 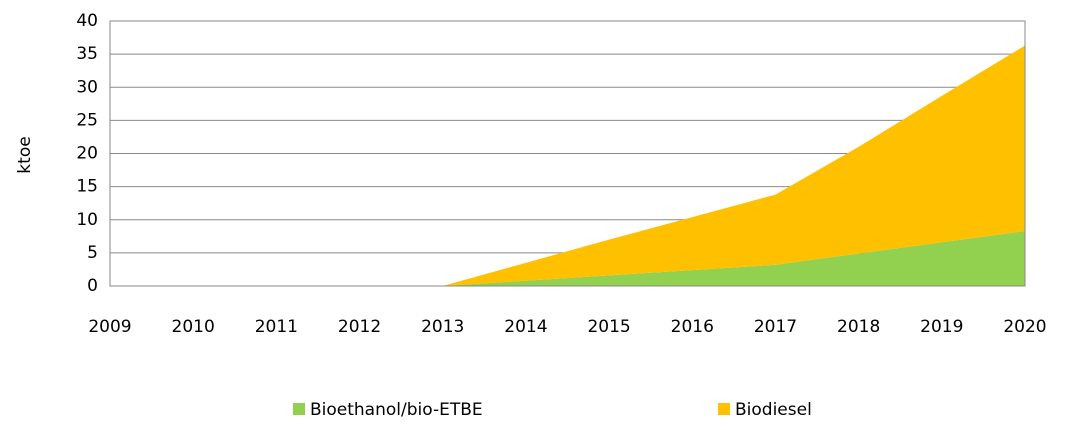 What do you see at coordinates (87, 154) in the screenshot?
I see `y-tick-label: 20` at bounding box center [87, 154].